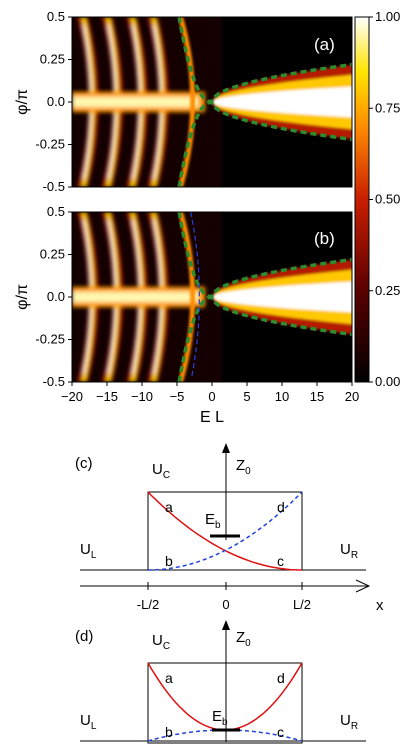 The height and width of the screenshot is (745, 415). What do you see at coordinates (387, 107) in the screenshot?
I see `colorbar-tick-label: 0.75` at bounding box center [387, 107].